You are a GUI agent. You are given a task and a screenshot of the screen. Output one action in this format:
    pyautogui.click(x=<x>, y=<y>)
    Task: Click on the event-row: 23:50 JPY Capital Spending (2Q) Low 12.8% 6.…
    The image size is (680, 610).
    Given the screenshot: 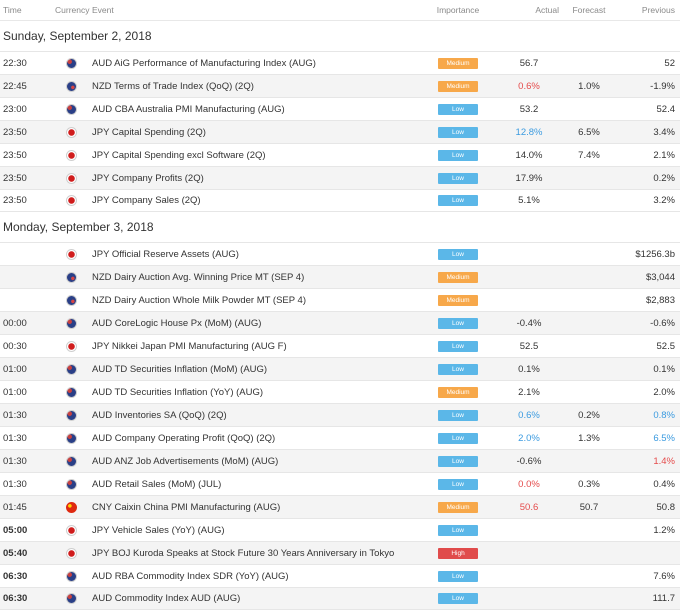 What is the action you would take?
    pyautogui.click(x=340, y=131)
    